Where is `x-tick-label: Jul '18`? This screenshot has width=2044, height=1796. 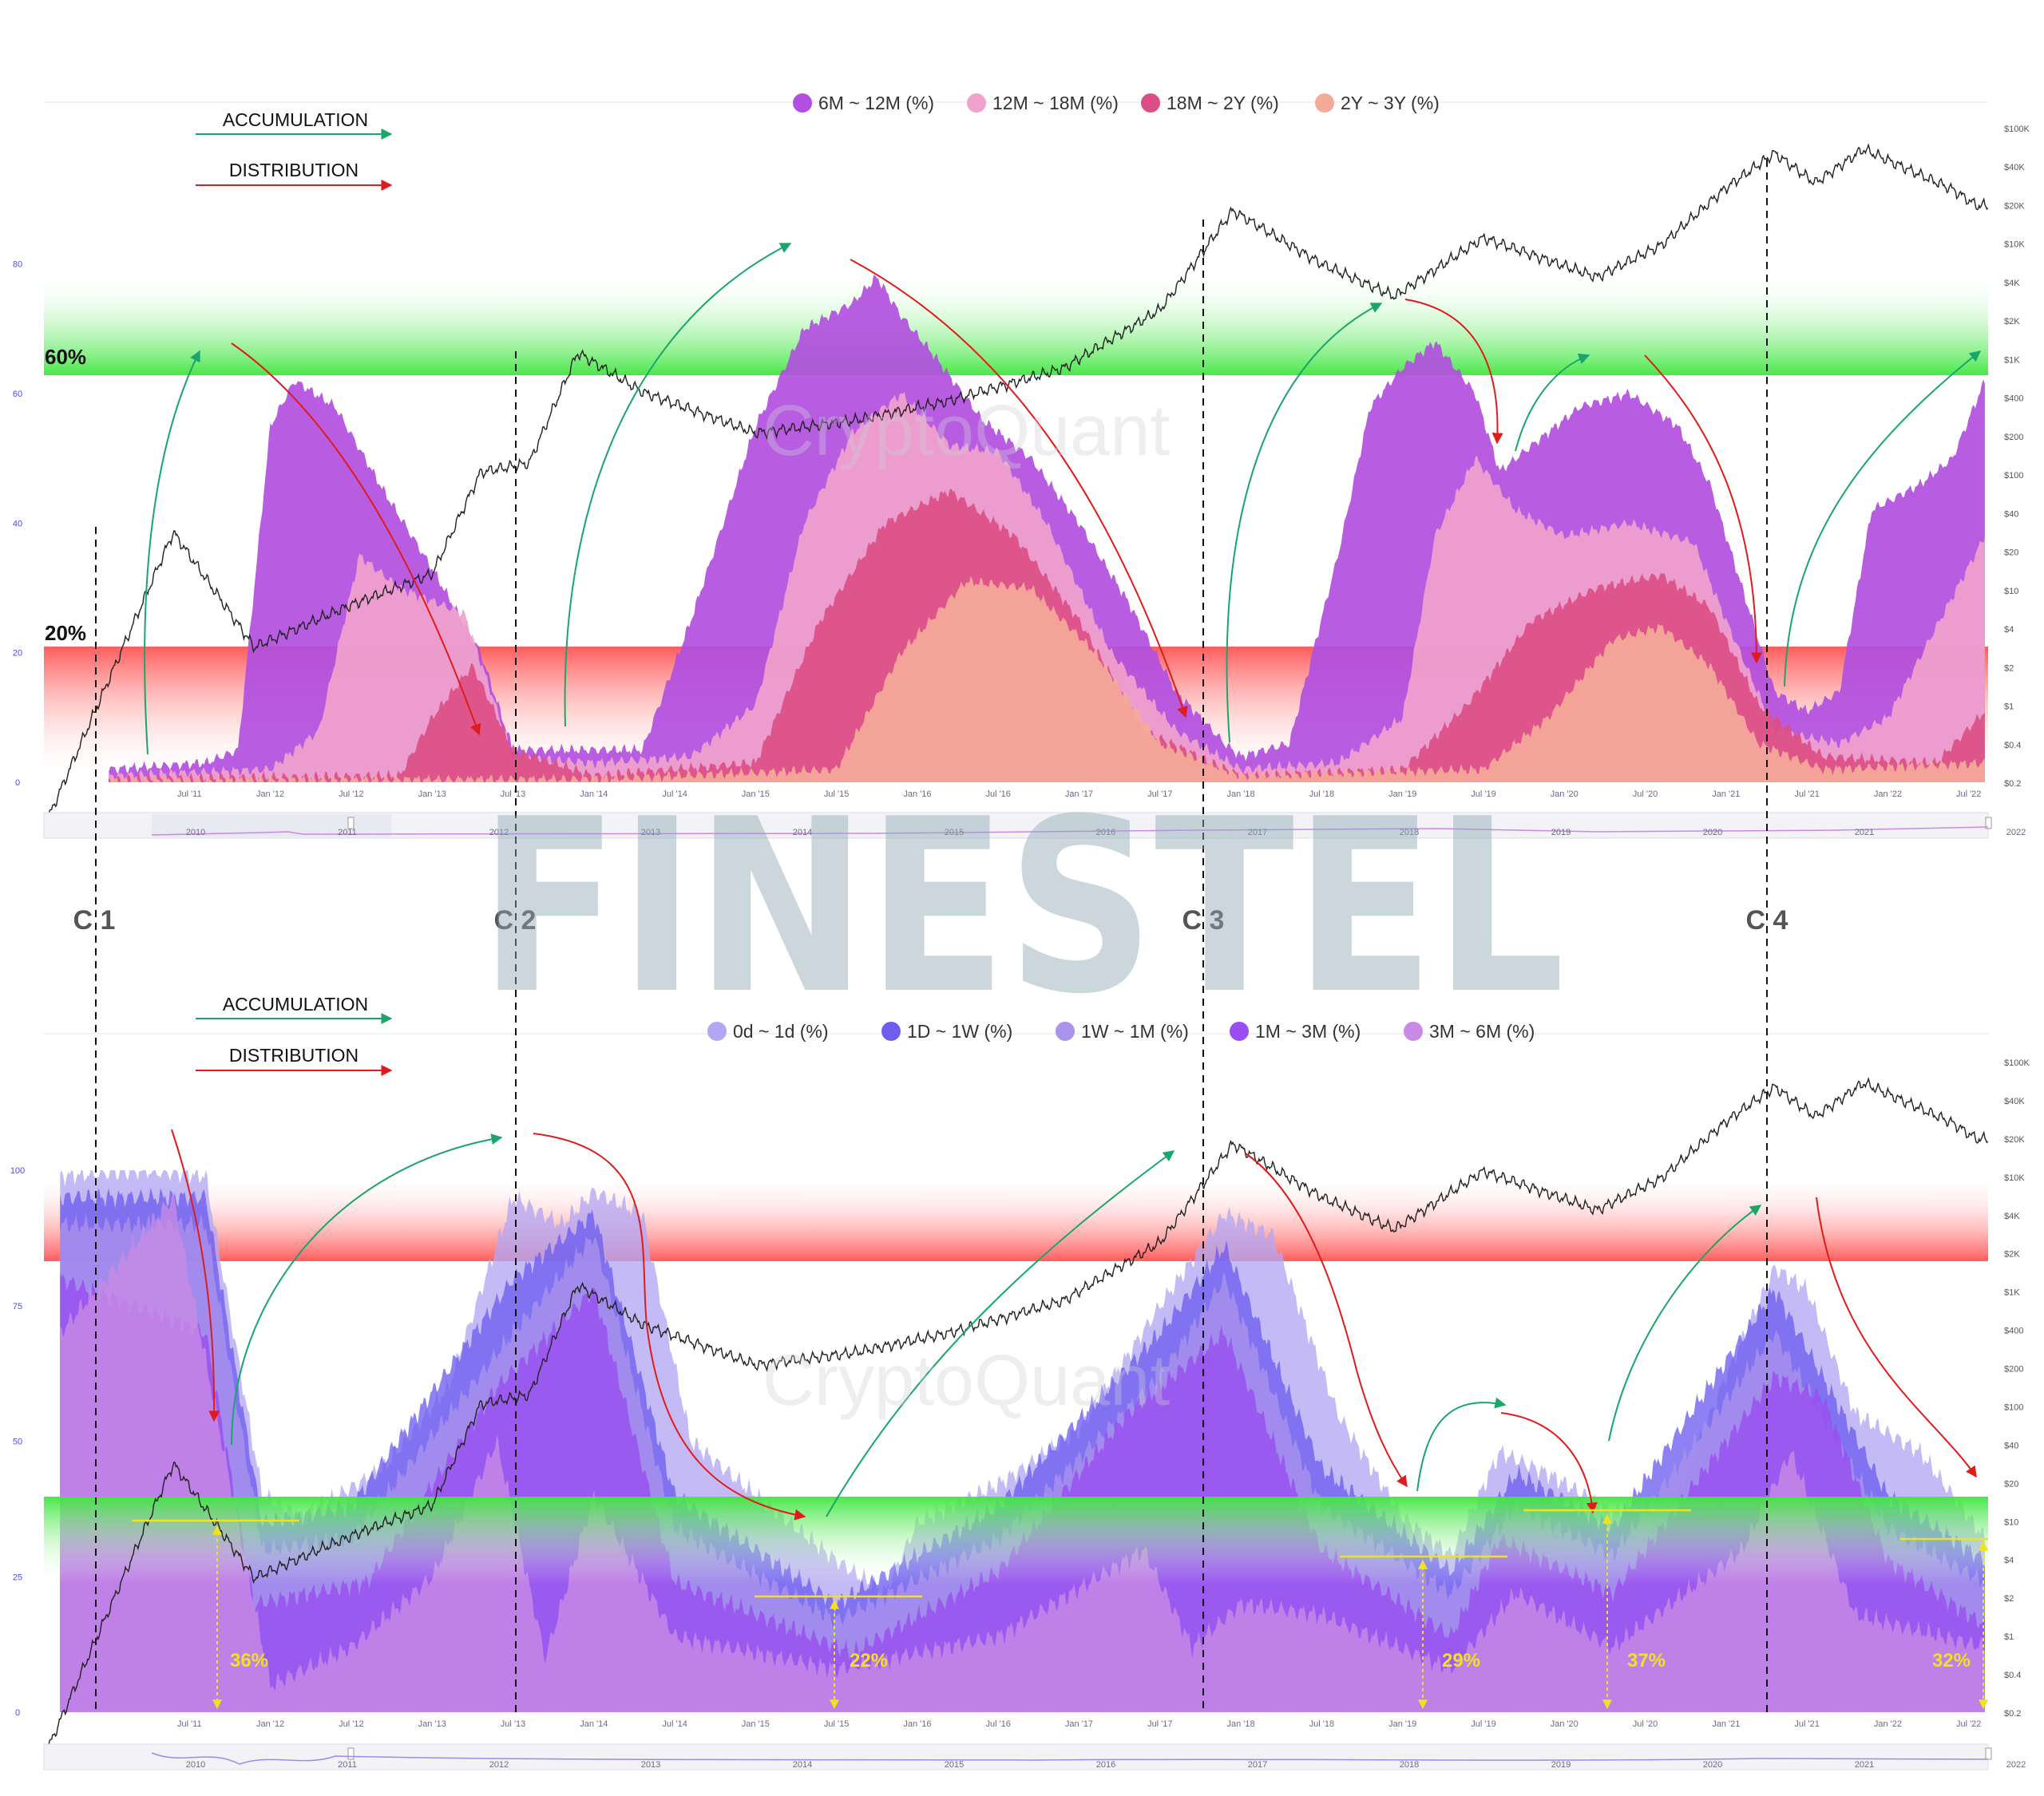 x-tick-label: Jul '18 is located at coordinates (1321, 794).